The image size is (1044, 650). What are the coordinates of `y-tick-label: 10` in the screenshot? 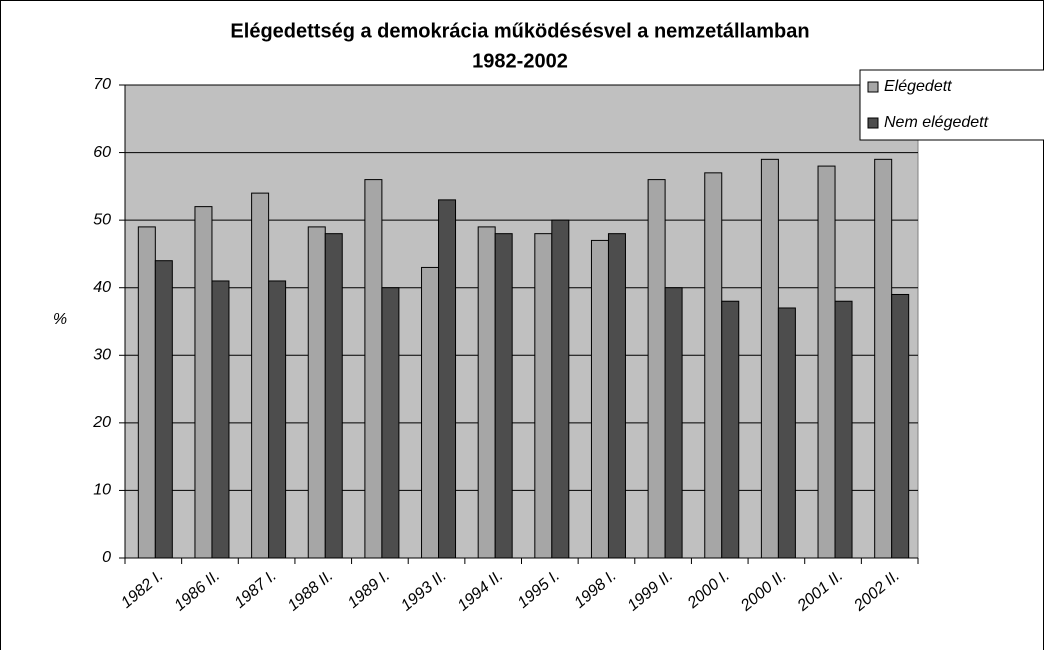 It's located at (102, 490).